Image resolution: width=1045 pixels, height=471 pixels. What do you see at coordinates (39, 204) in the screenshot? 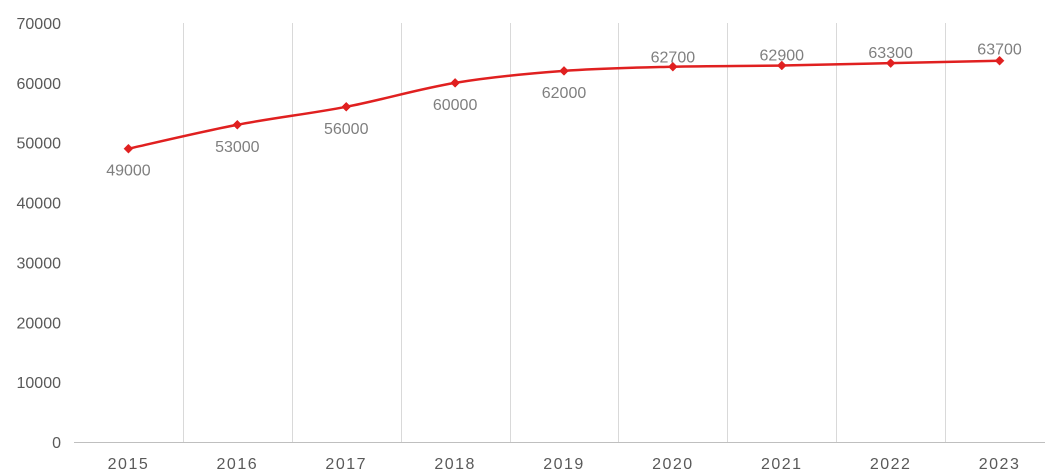
I see `y-tick-label: 40000` at bounding box center [39, 204].